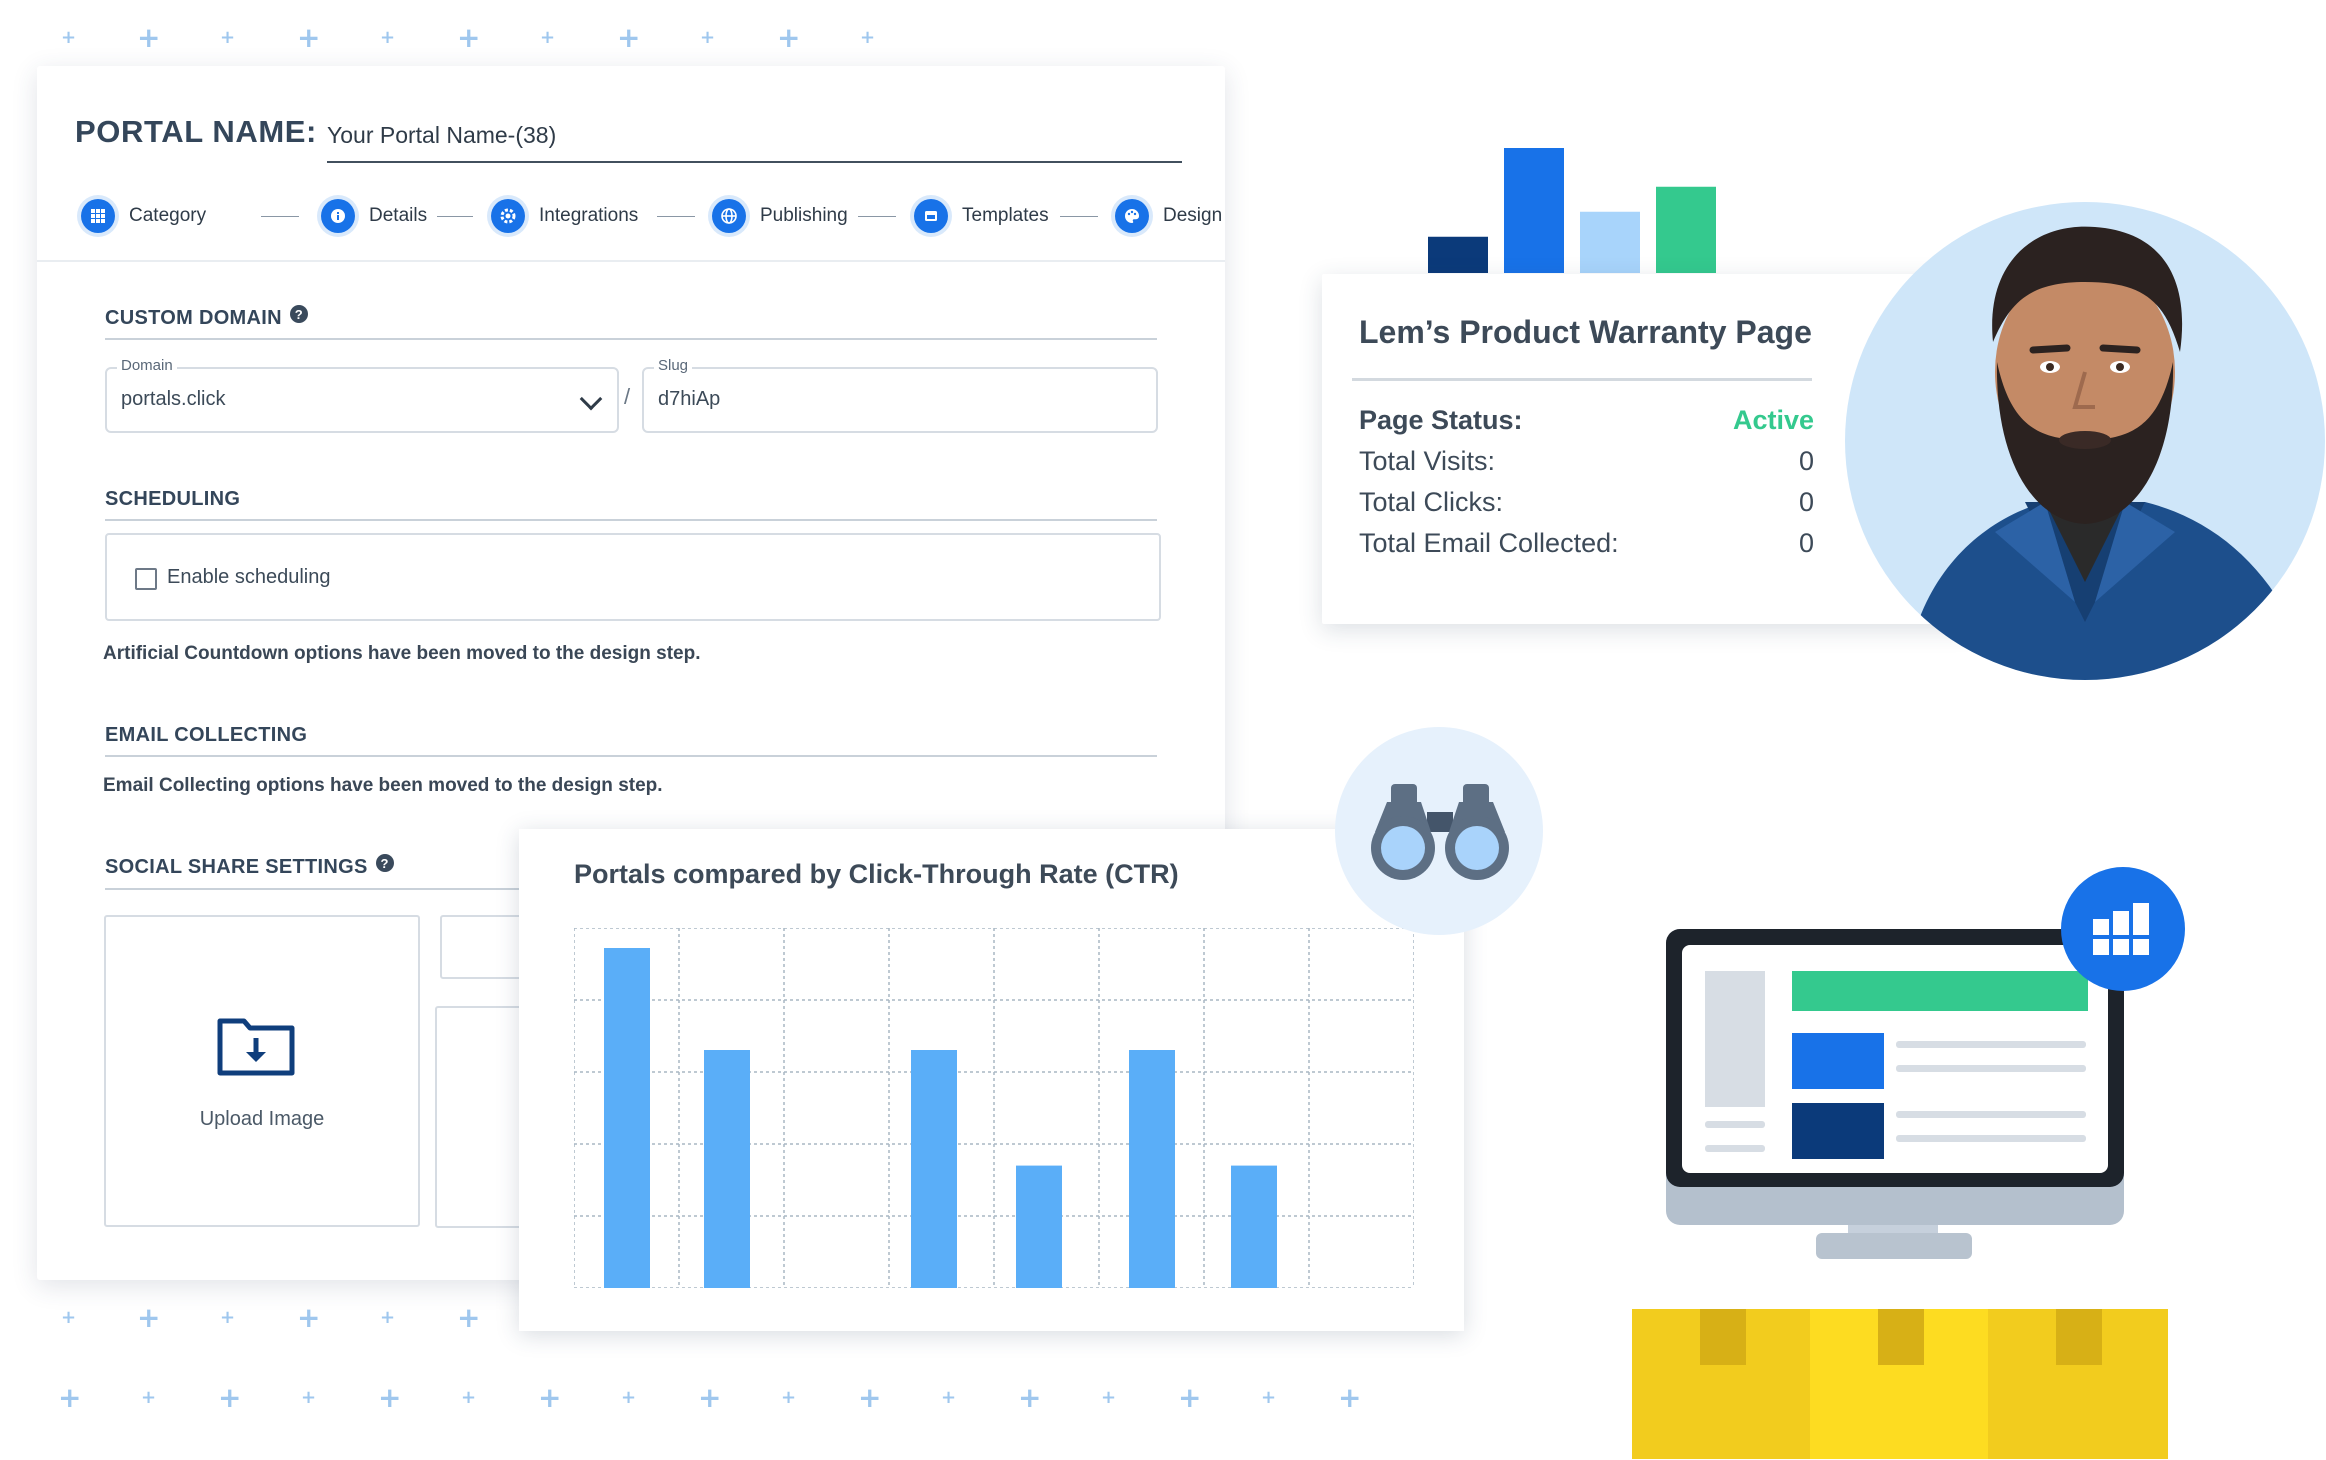 This screenshot has height=1460, width=2326. I want to click on stat-row: Total Clicks: 0, so click(1586, 502).